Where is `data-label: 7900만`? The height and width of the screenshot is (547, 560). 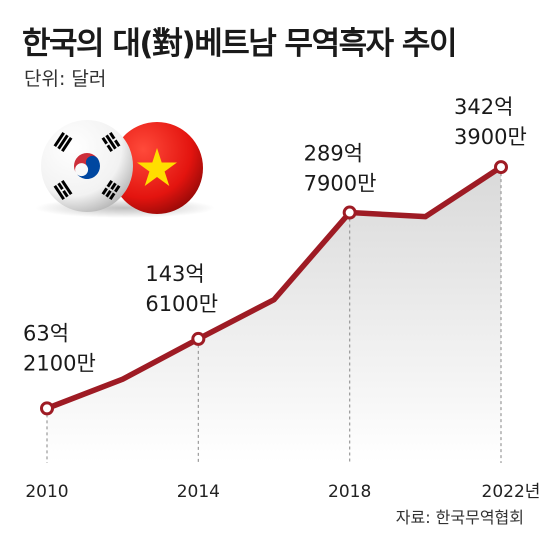 data-label: 7900만 is located at coordinates (340, 184).